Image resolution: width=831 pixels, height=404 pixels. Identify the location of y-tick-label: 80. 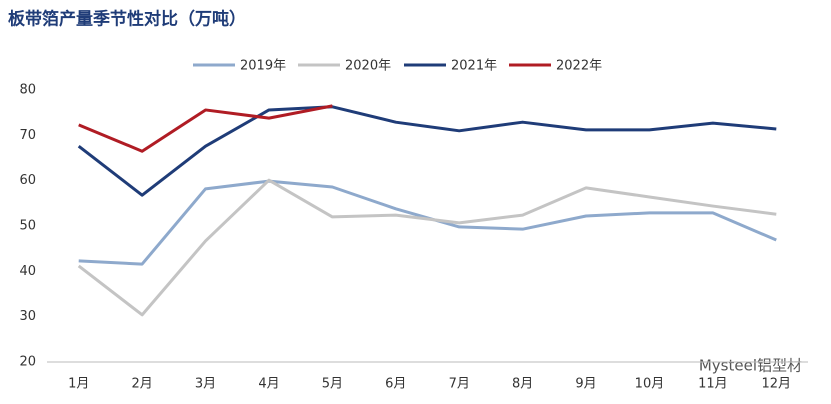
(27, 90).